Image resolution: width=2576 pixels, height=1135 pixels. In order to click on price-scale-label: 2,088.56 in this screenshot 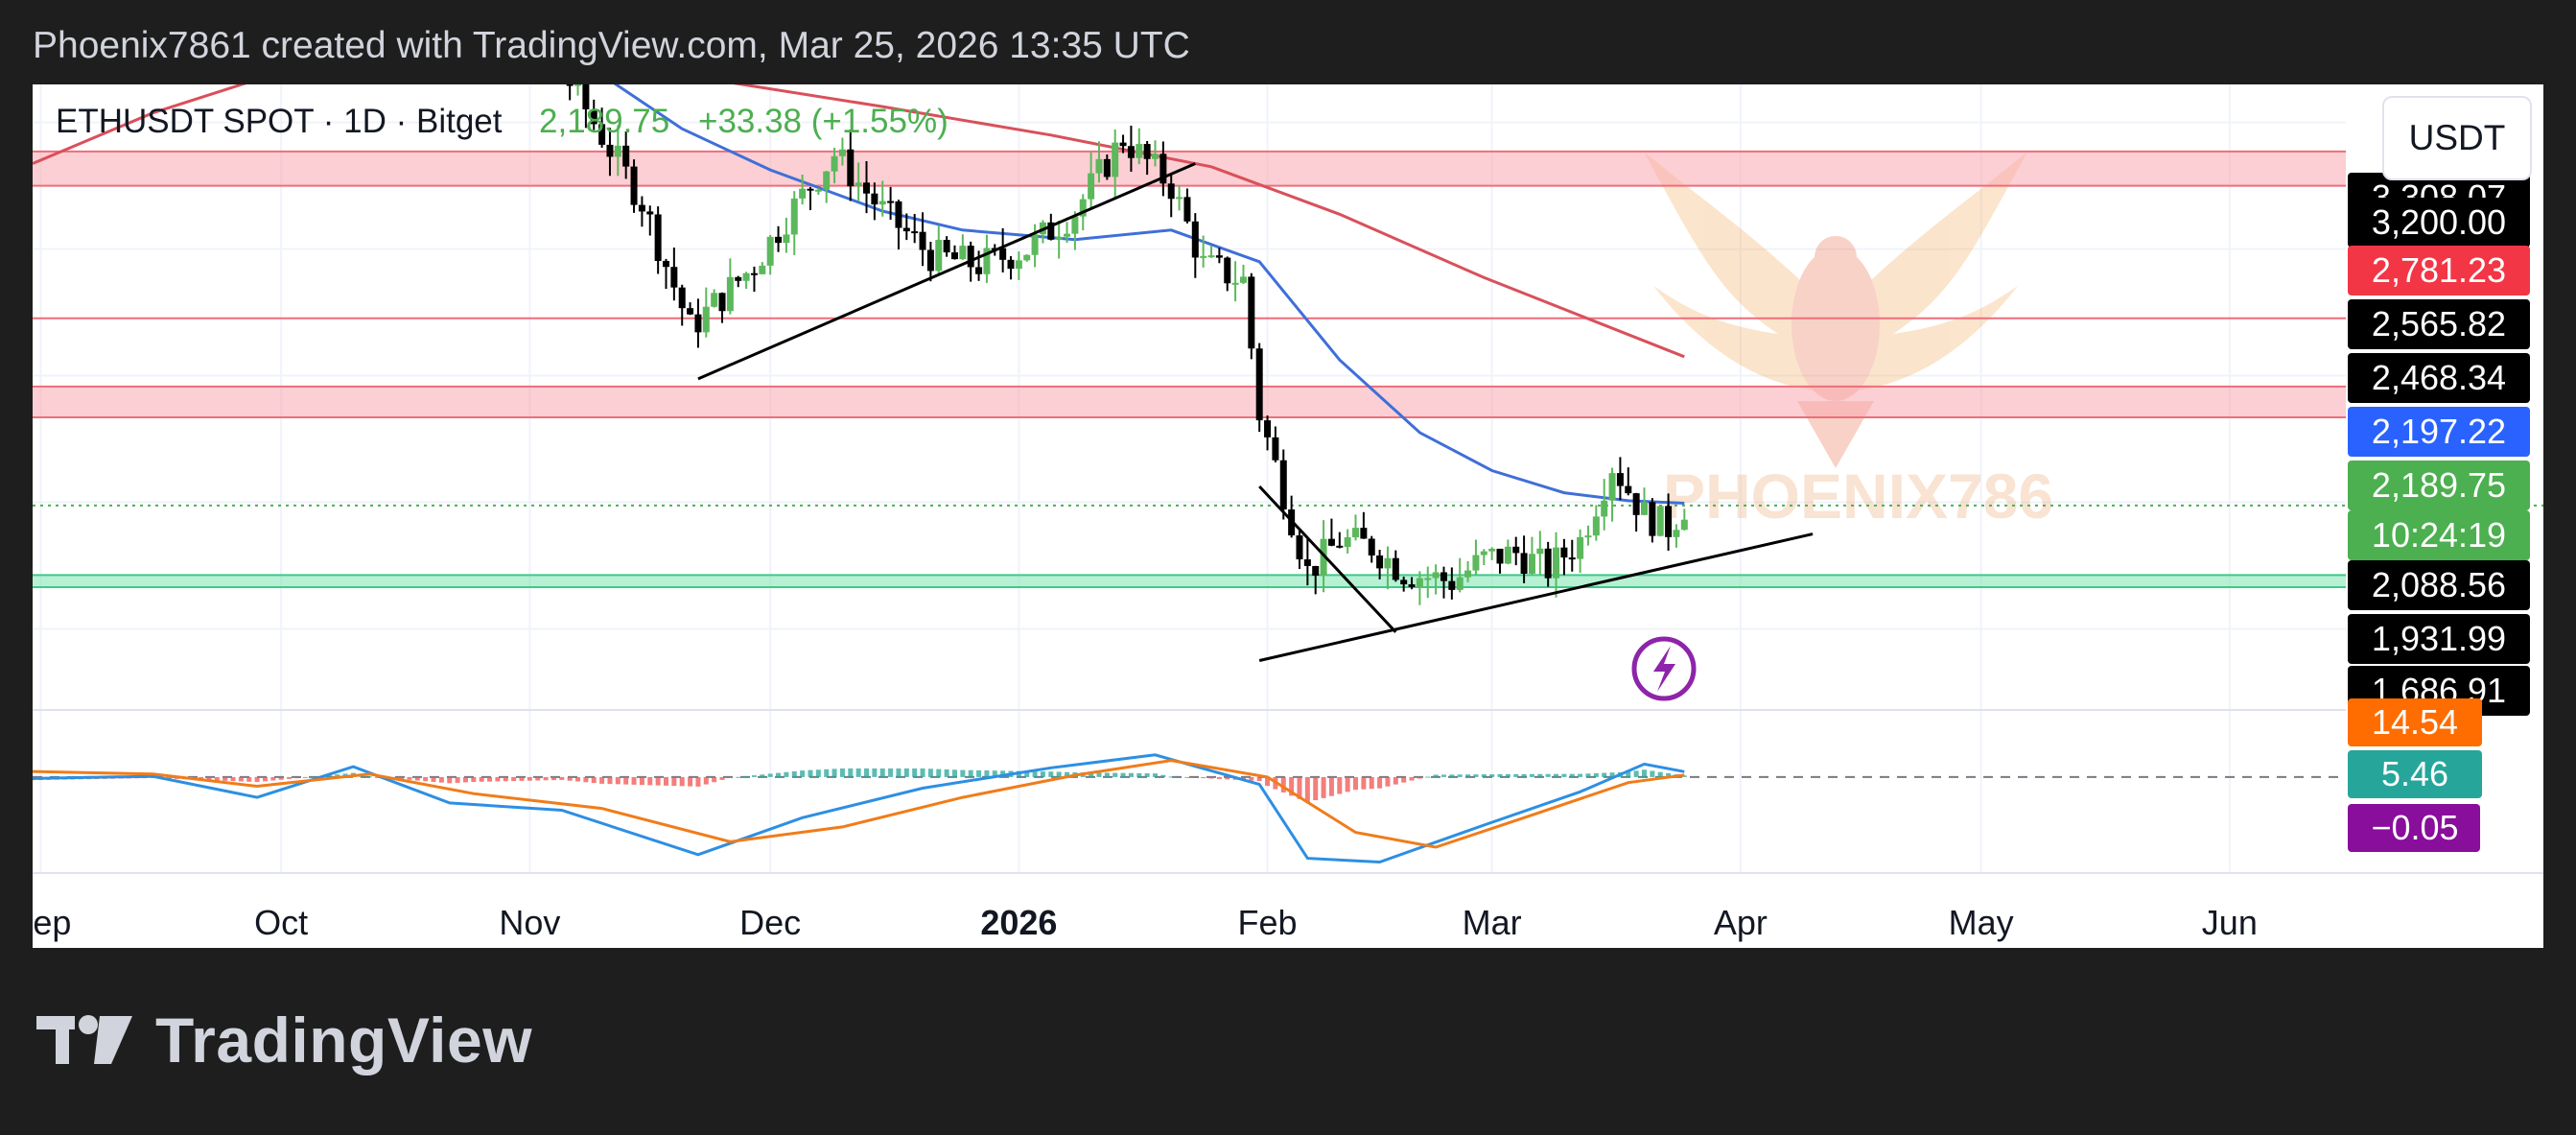, I will do `click(2439, 585)`.